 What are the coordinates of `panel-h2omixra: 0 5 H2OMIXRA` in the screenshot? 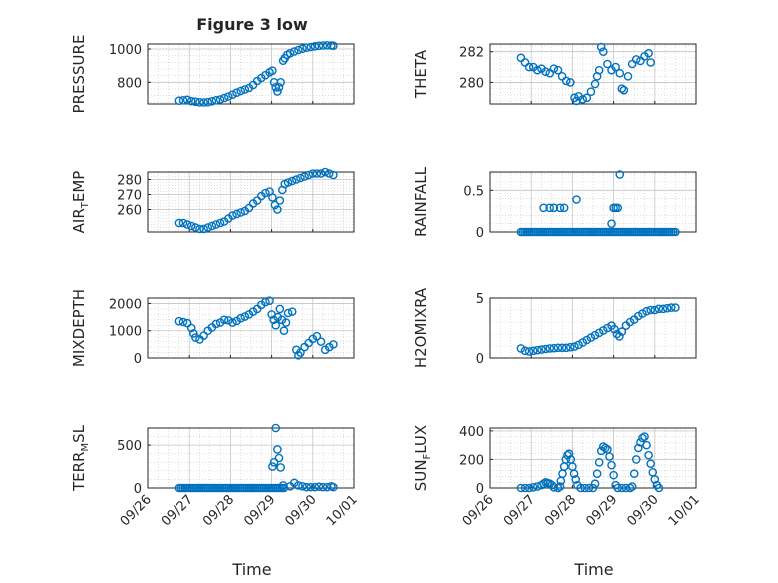 It's located at (554, 327).